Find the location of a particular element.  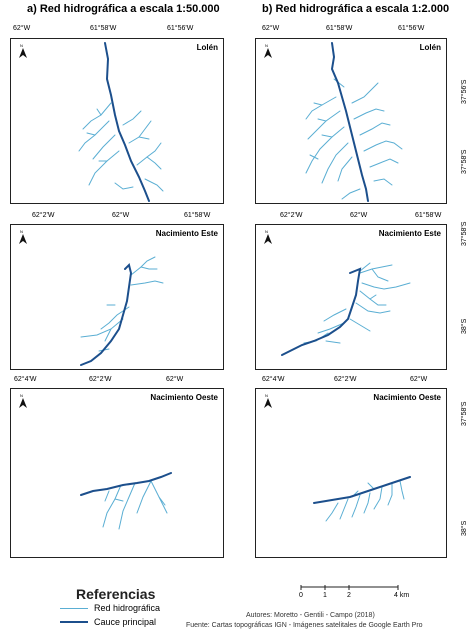

scale-label: 1 is located at coordinates (325, 595).